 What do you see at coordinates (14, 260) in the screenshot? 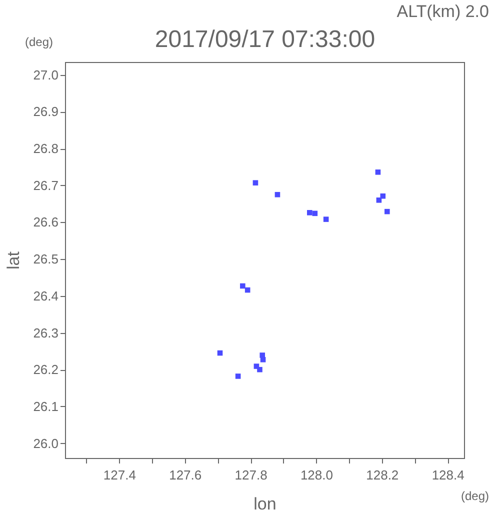
I see `y-axis-title: lat` at bounding box center [14, 260].